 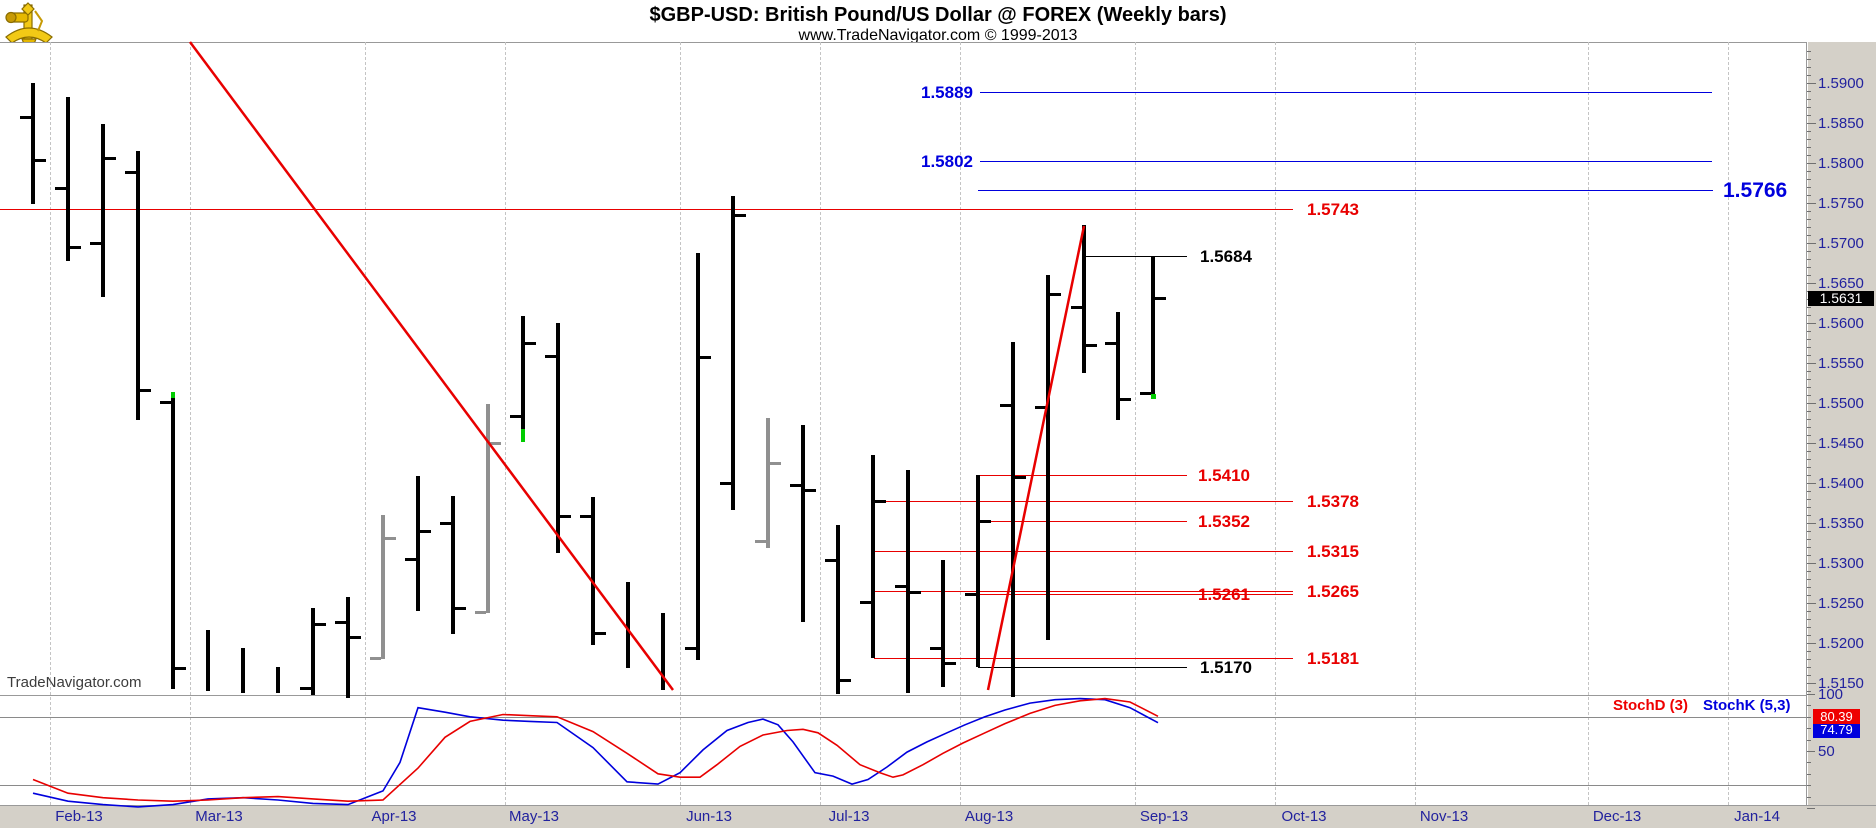 I want to click on month-label: May-13, so click(x=534, y=816).